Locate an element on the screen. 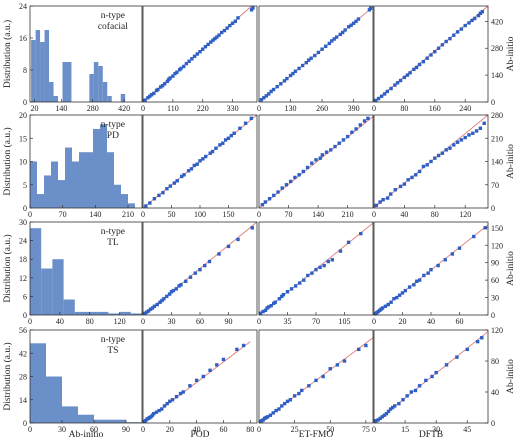  panel-r3c3-xtick-label-1: 15 is located at coordinates (405, 429).